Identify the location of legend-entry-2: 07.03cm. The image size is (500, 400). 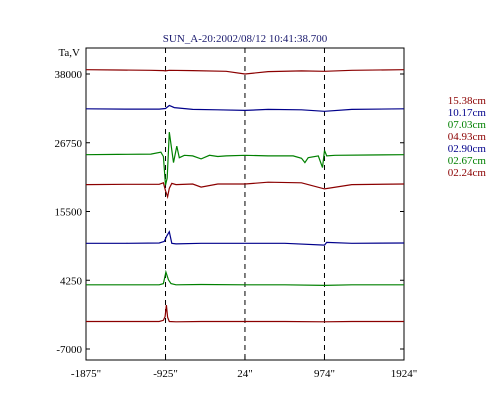
(467, 125).